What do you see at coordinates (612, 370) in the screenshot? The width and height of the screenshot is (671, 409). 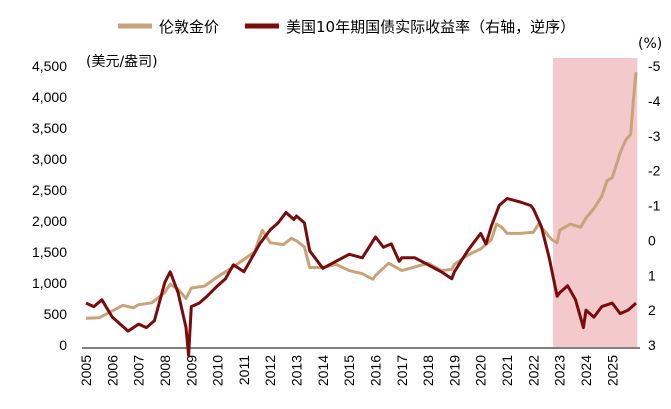 I see `x-axis-tick-label: 2025` at bounding box center [612, 370].